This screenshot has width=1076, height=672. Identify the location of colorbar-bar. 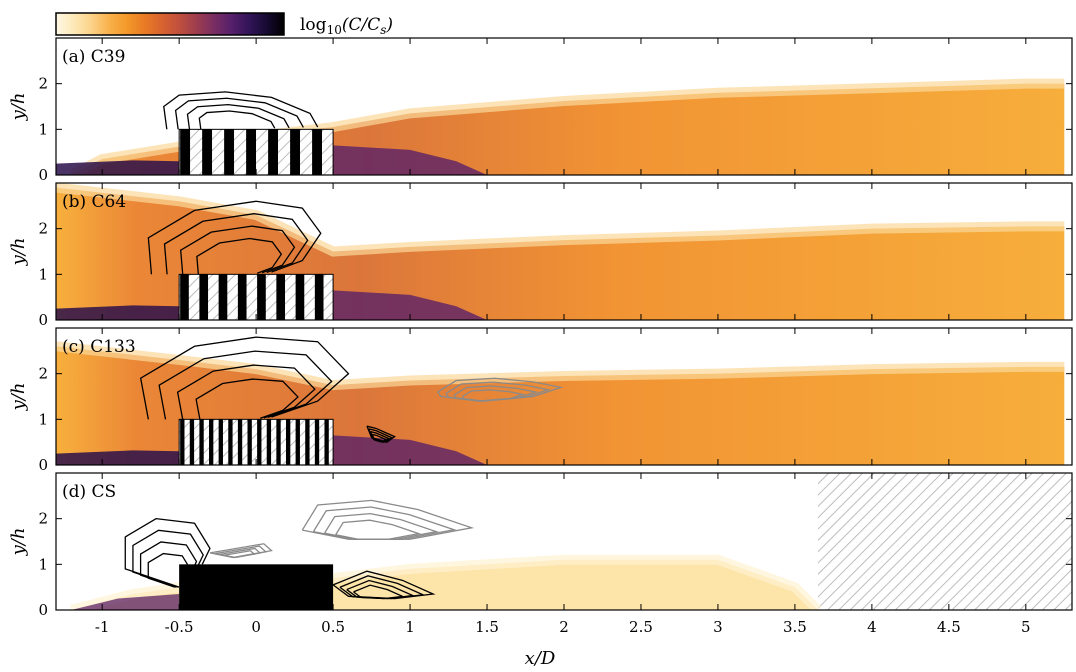
(170, 24).